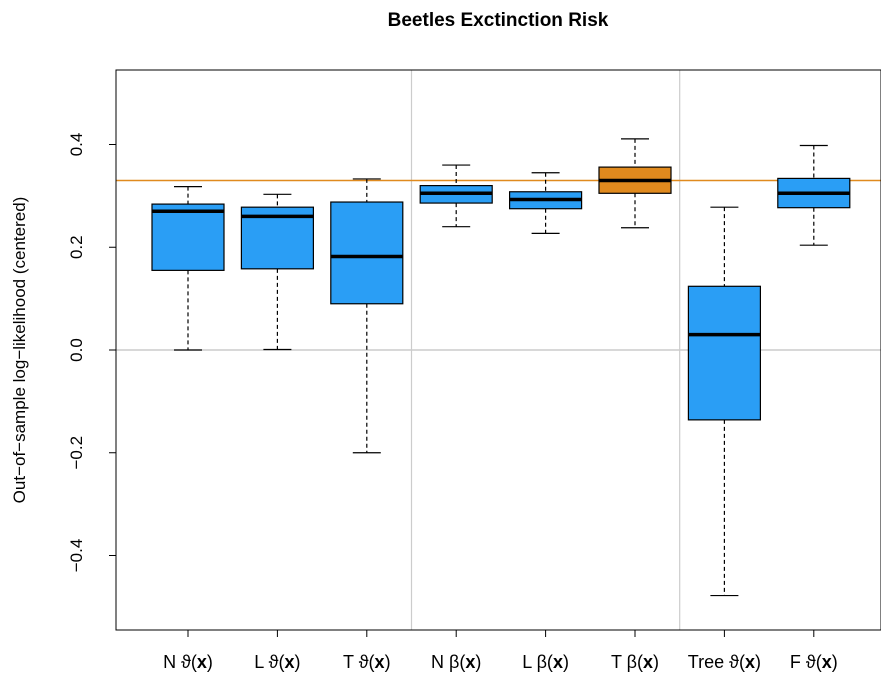 The height and width of the screenshot is (684, 881). I want to click on x-tick-label: L β(x), so click(545, 662).